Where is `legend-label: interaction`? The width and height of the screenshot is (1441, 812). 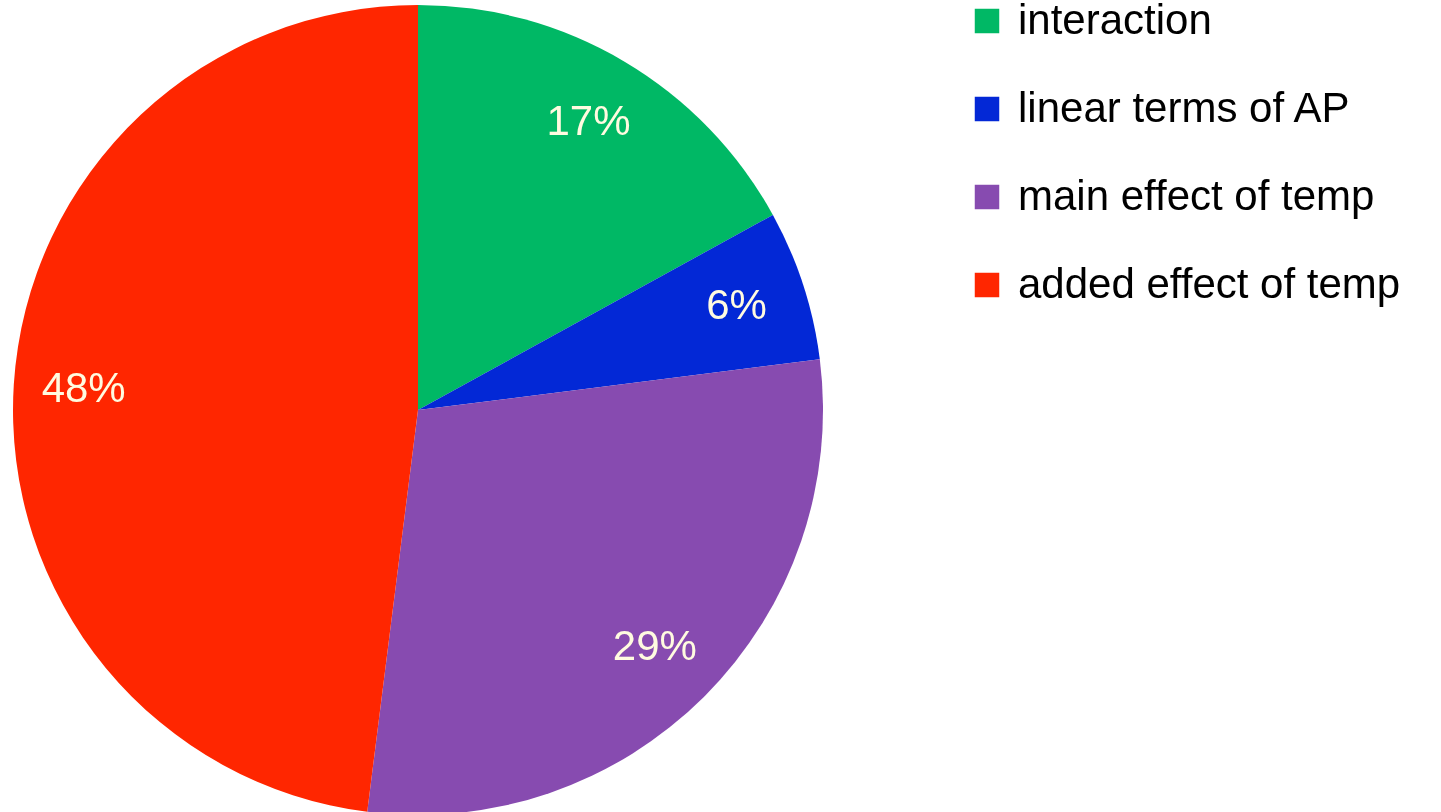
legend-label: interaction is located at coordinates (1115, 21).